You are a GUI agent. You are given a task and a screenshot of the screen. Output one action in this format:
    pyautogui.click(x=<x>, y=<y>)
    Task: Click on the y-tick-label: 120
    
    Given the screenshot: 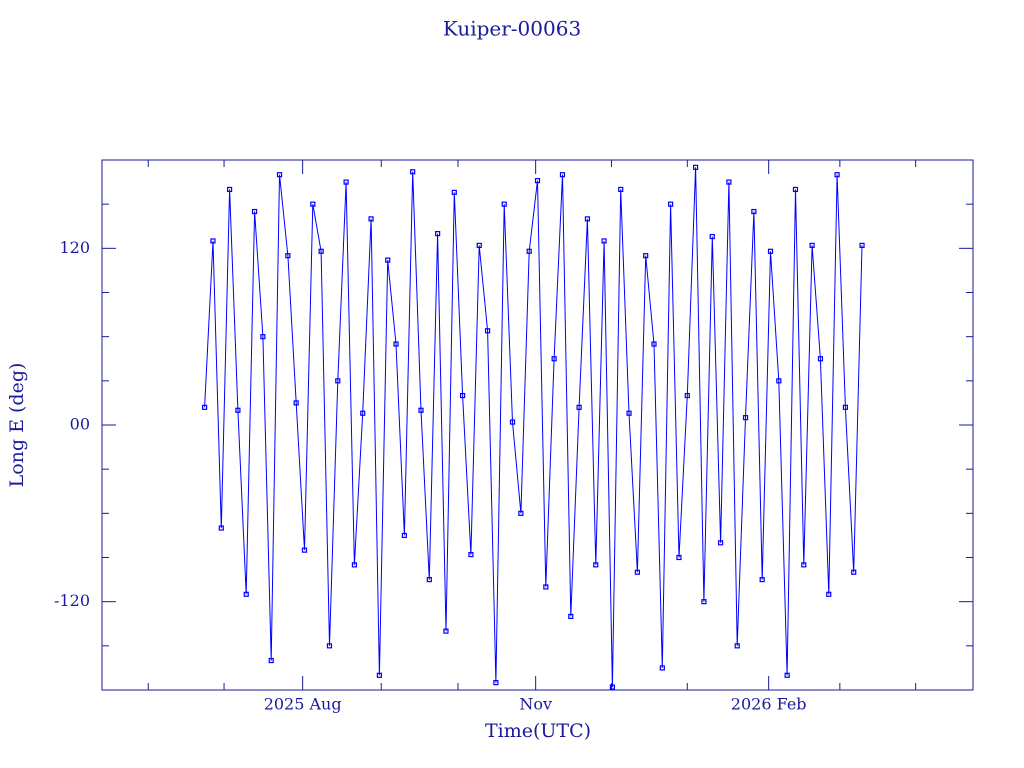 What is the action you would take?
    pyautogui.click(x=74, y=247)
    